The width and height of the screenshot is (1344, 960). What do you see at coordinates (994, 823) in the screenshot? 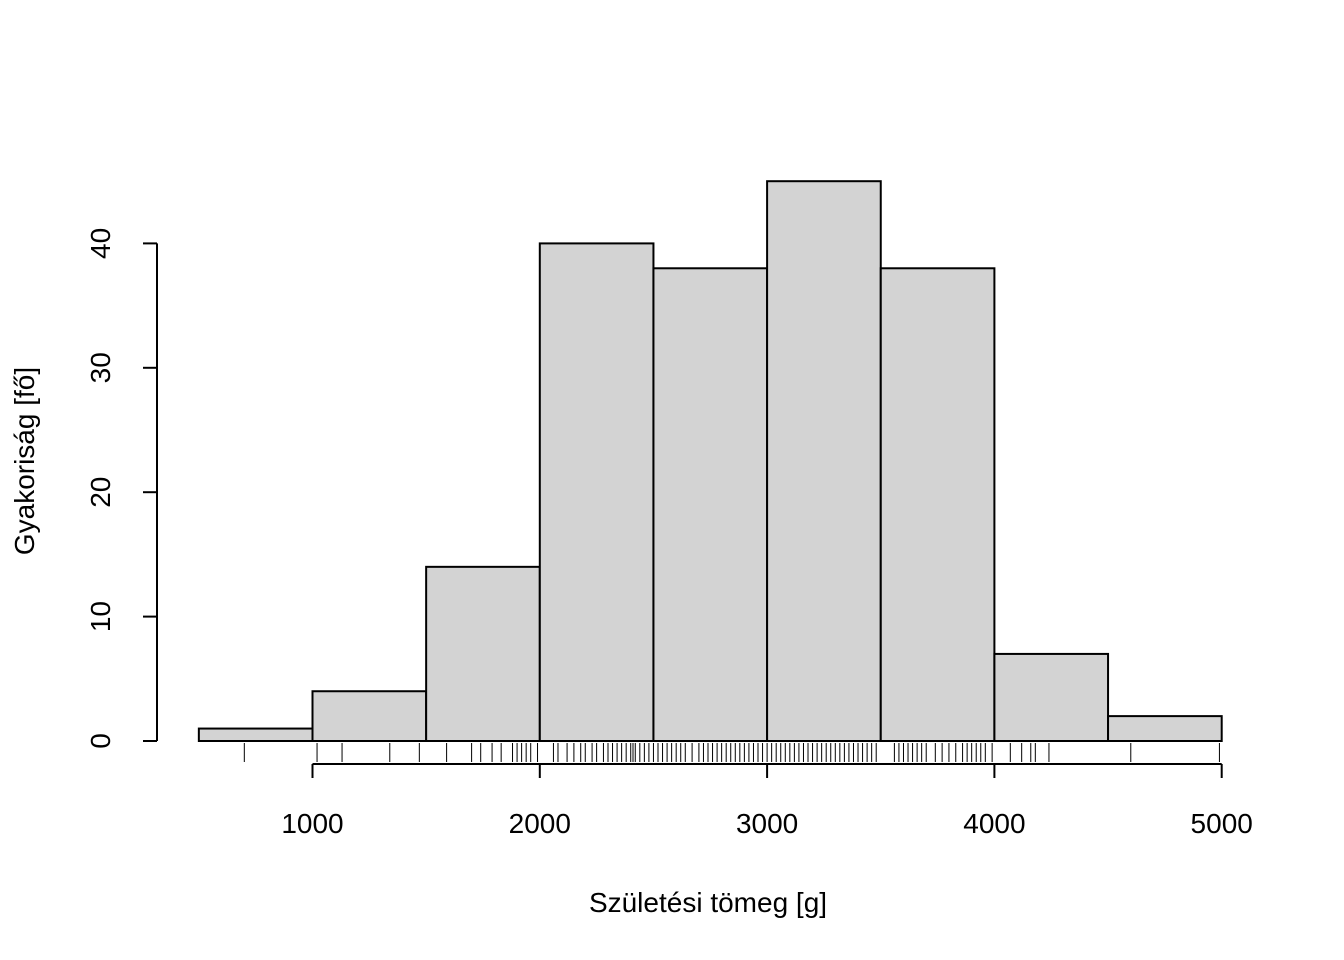
I see `x-tick-label-3: 4000` at bounding box center [994, 823].